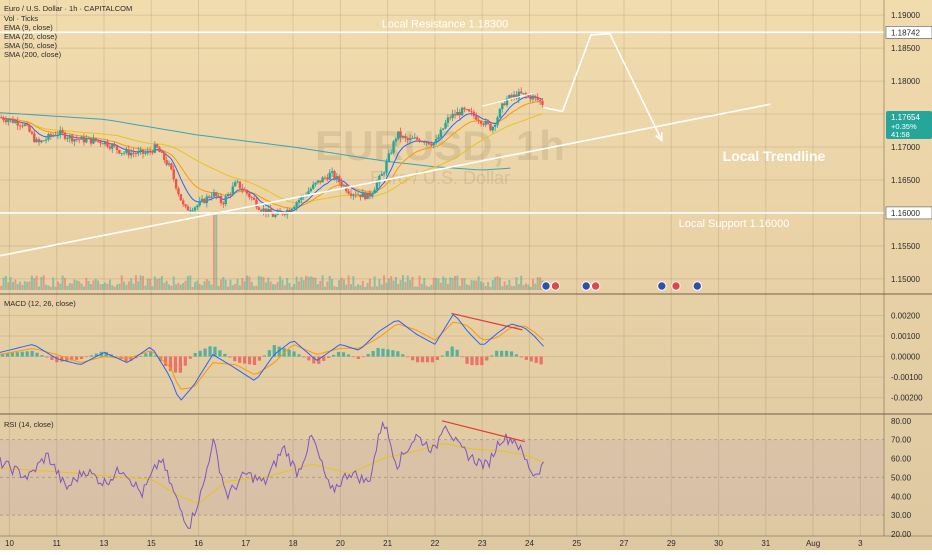  Describe the element at coordinates (29, 424) in the screenshot. I see `rsi-legend: RSI (14, close)` at that location.